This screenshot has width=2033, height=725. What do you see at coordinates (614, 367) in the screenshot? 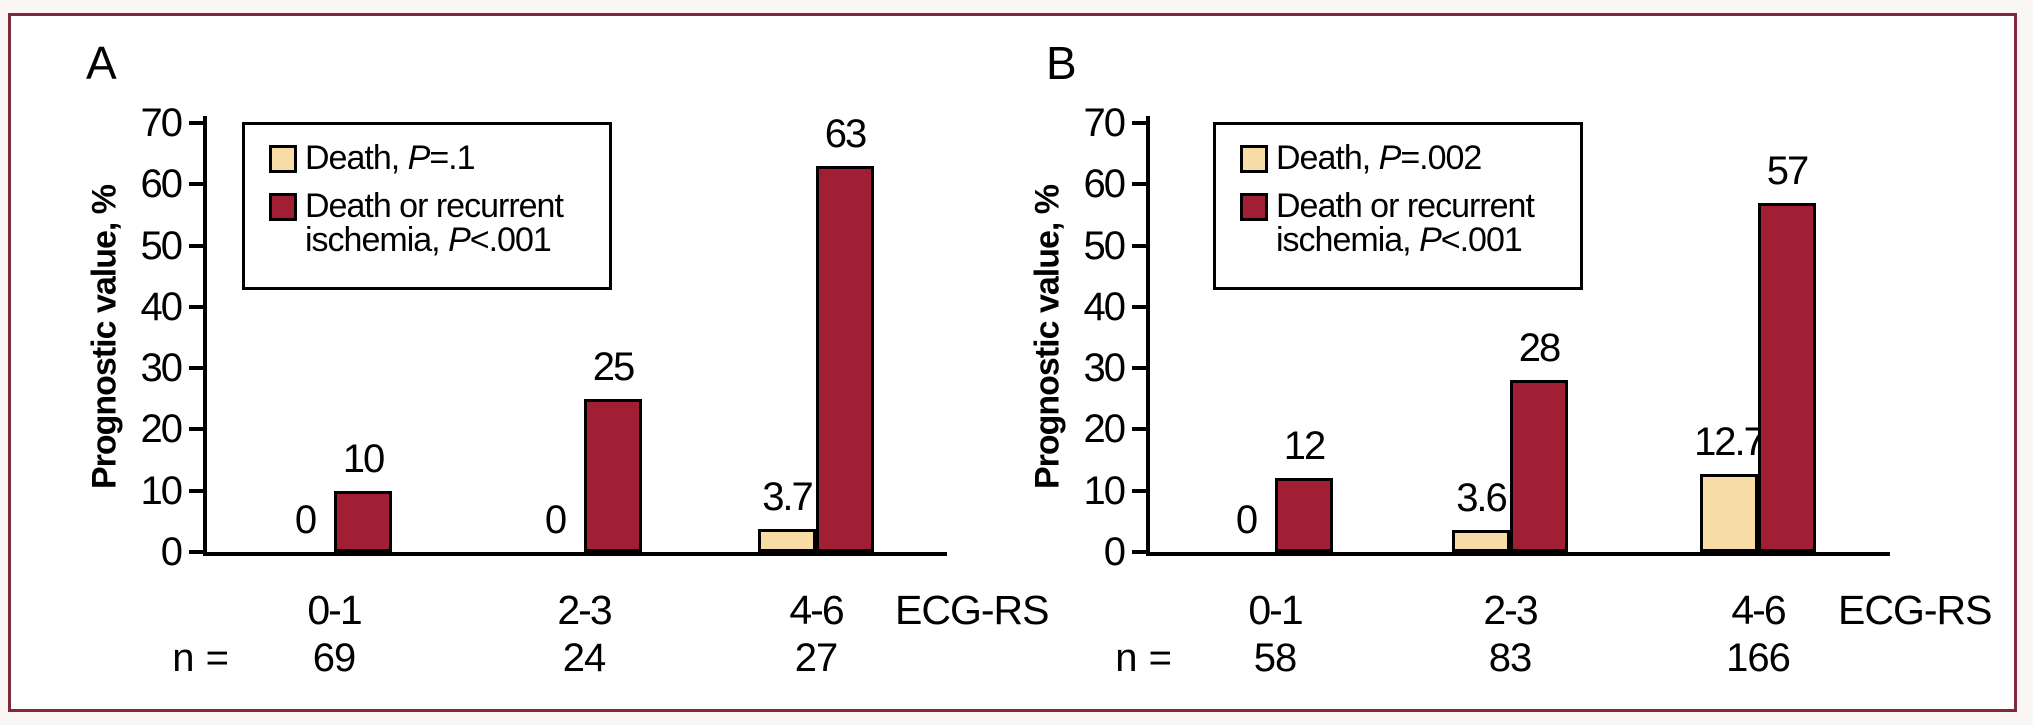
I see `bar-value-label: 25` at bounding box center [614, 367].